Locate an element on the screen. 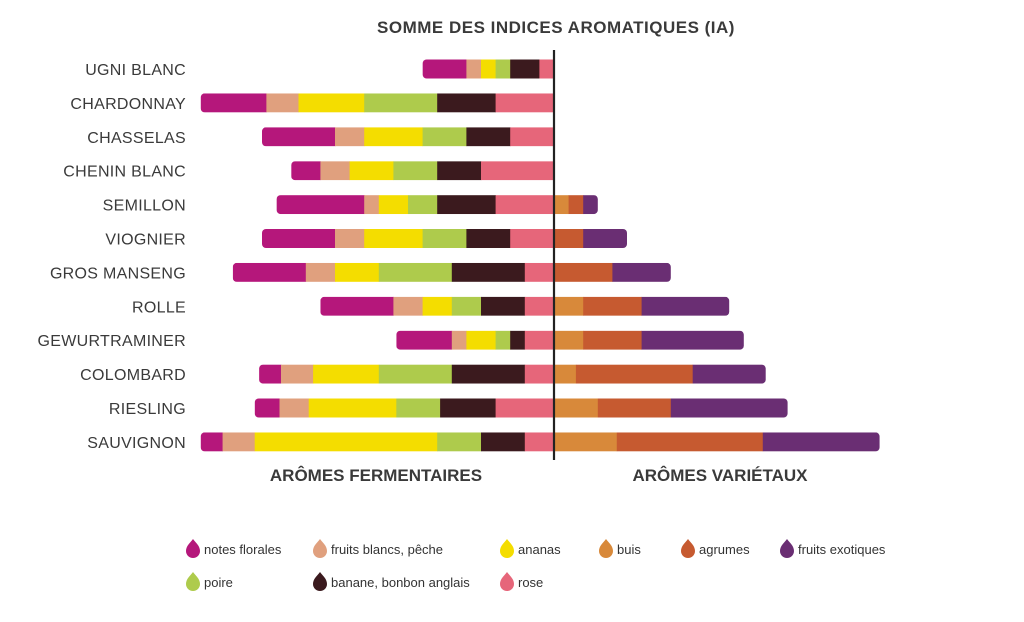  bar-gros-manseng-agrumes is located at coordinates (583, 272).